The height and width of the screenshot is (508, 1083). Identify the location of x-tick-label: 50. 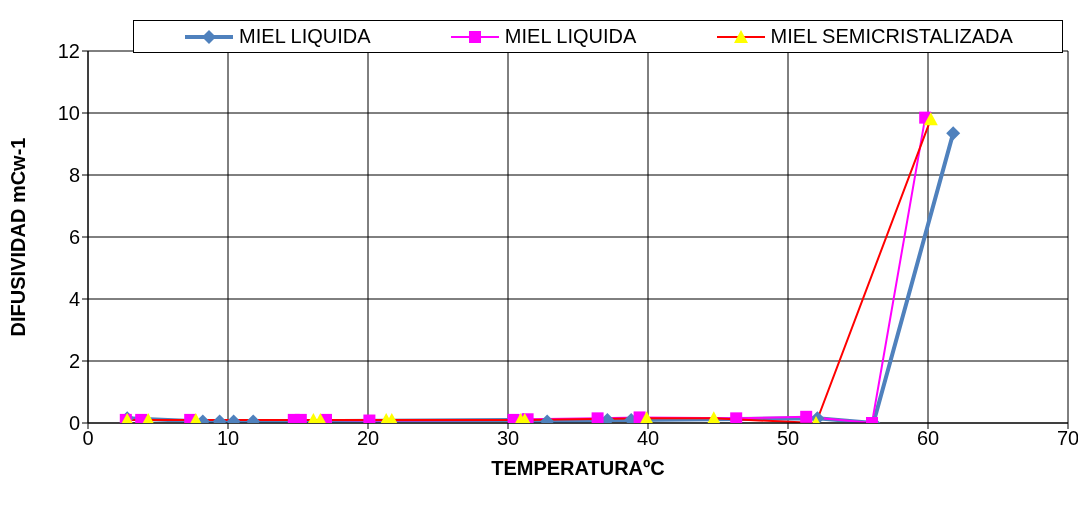
(788, 438).